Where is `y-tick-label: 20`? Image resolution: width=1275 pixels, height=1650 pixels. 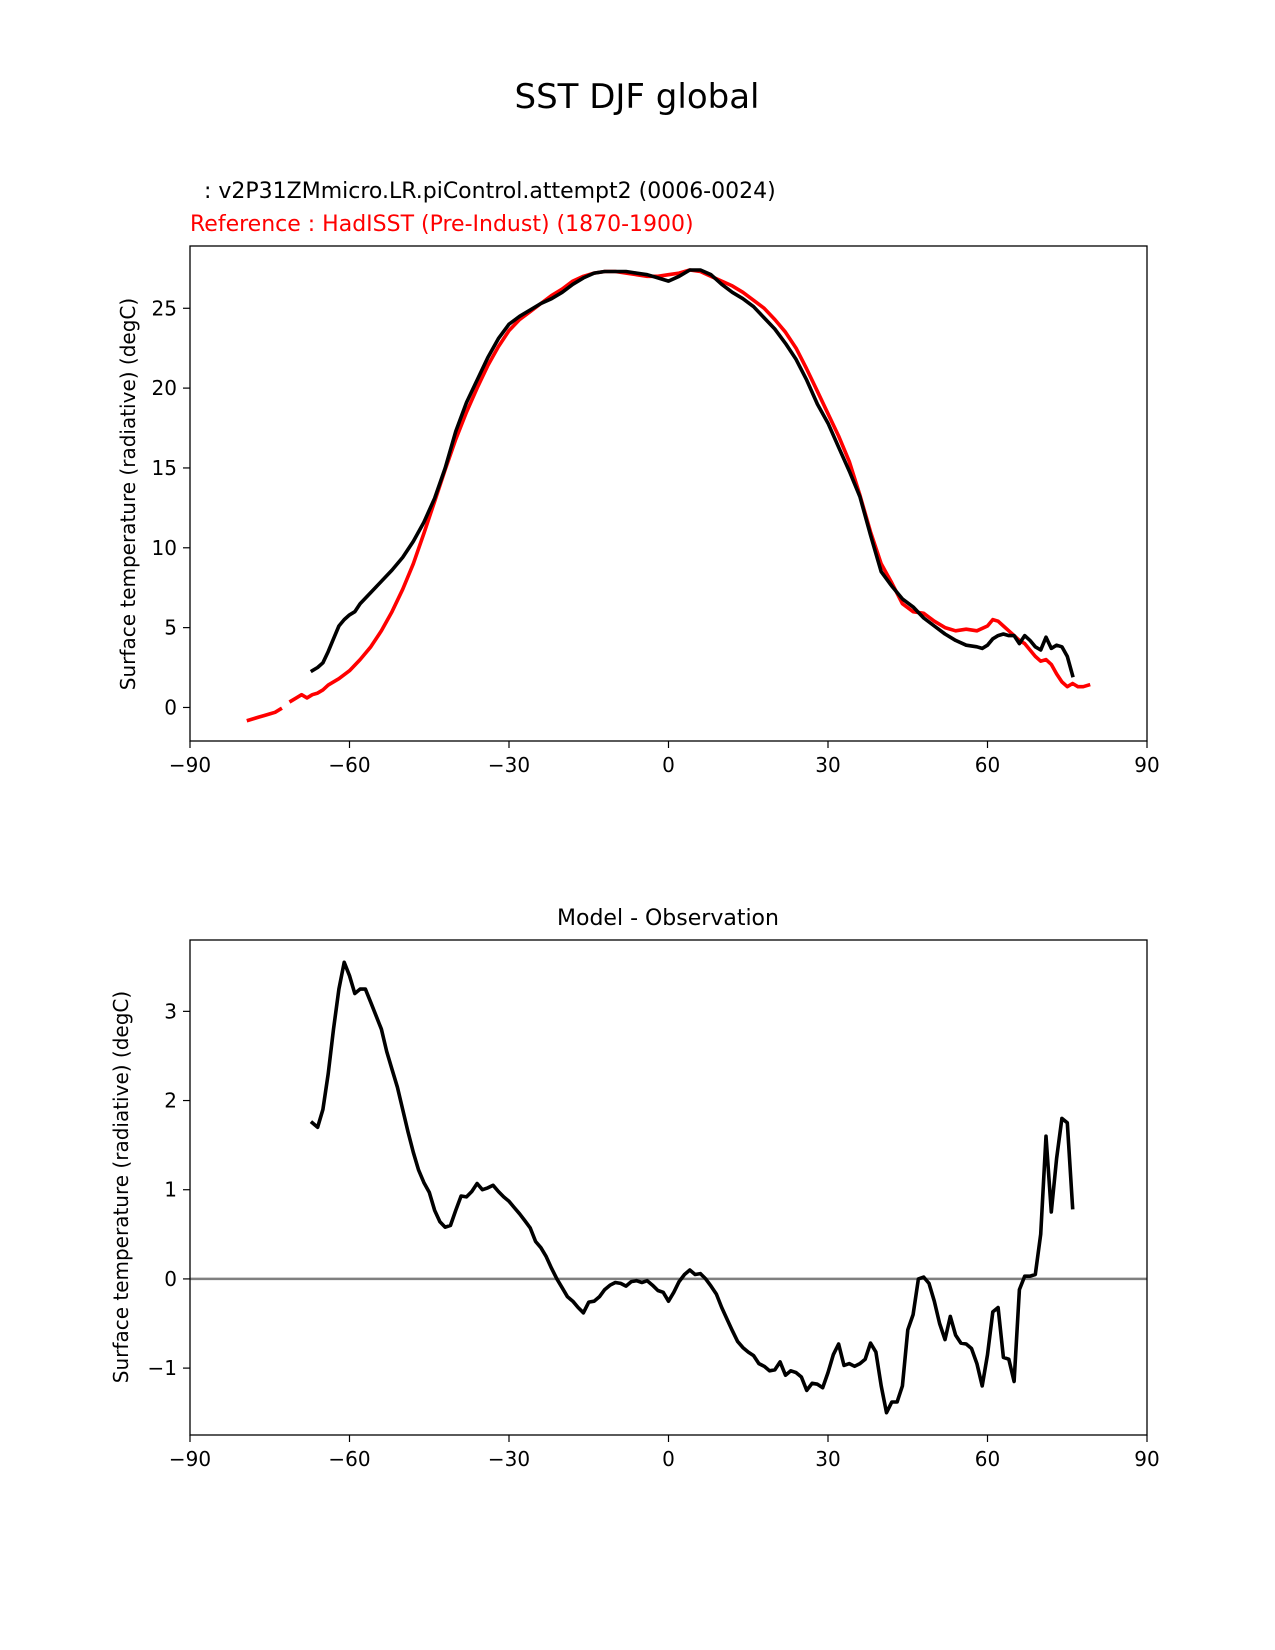
y-tick-label: 20 is located at coordinates (164, 388).